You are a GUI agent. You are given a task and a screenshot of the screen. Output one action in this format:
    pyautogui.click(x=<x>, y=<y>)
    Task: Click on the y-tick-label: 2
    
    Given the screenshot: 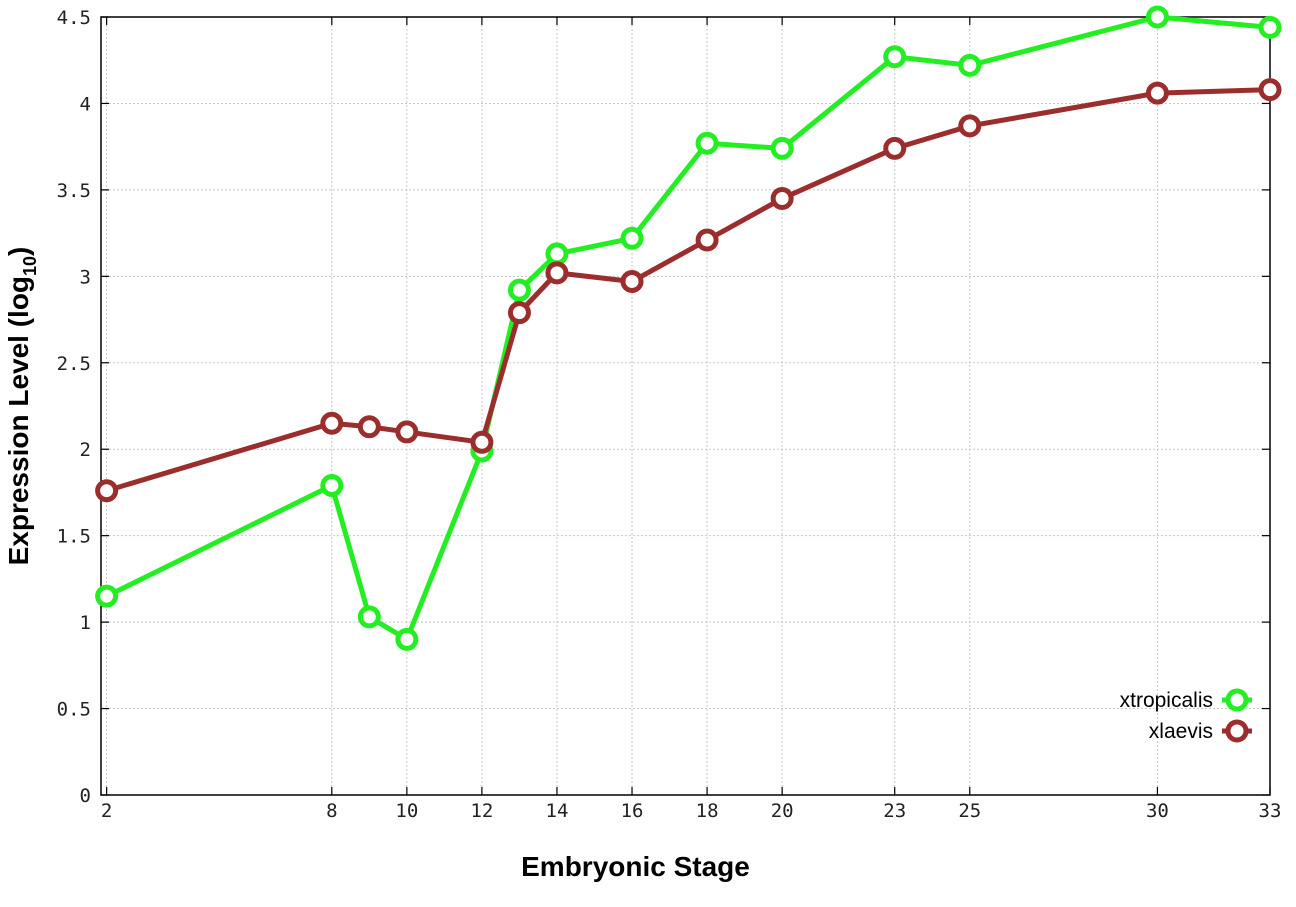 What is the action you would take?
    pyautogui.click(x=85, y=450)
    